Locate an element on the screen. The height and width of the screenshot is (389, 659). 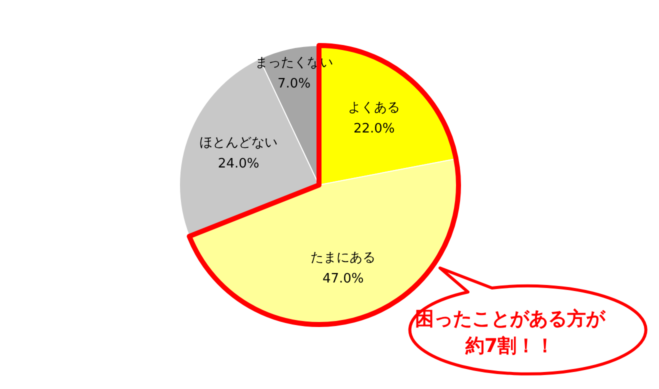
data-label: 47.0% is located at coordinates (343, 278).